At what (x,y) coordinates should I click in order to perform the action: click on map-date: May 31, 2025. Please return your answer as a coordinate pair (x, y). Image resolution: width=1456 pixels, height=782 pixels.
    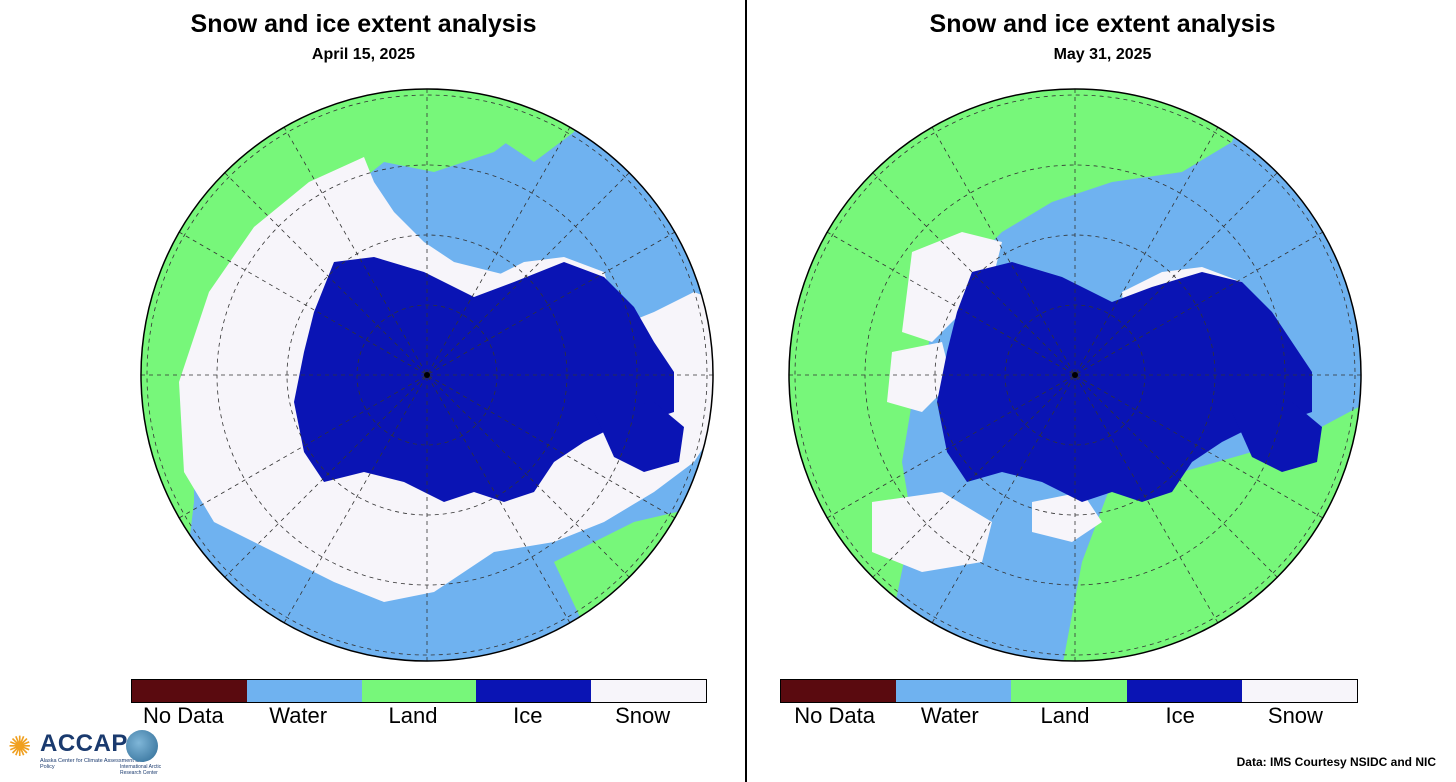
    Looking at the image, I should click on (1102, 54).